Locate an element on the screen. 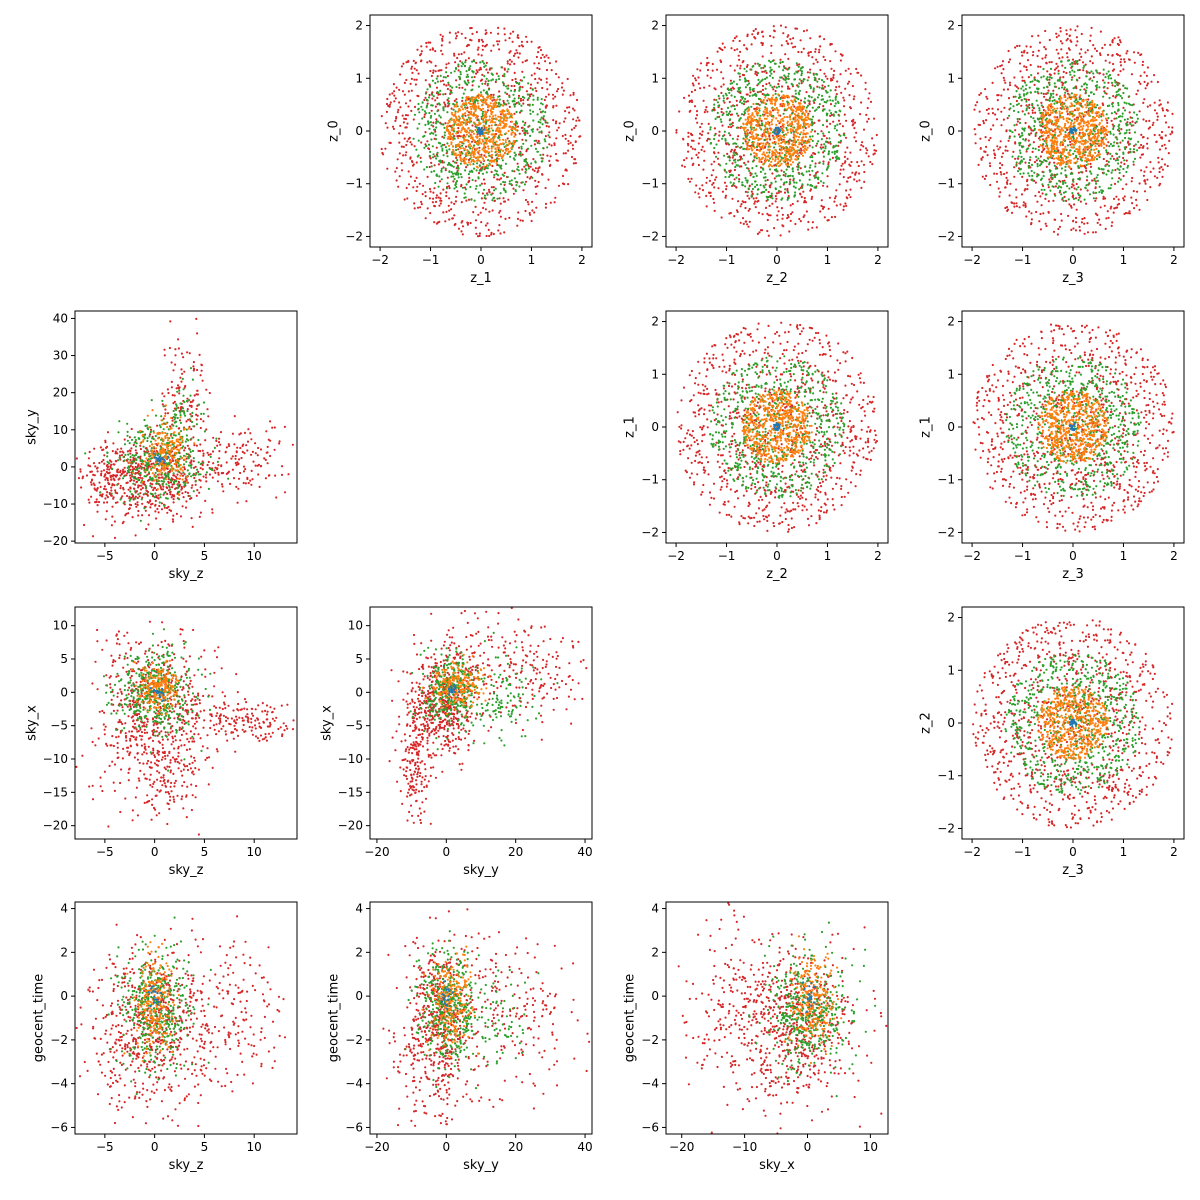 This screenshot has width=1200, height=1200. y-axis-label: z_1 is located at coordinates (630, 427).